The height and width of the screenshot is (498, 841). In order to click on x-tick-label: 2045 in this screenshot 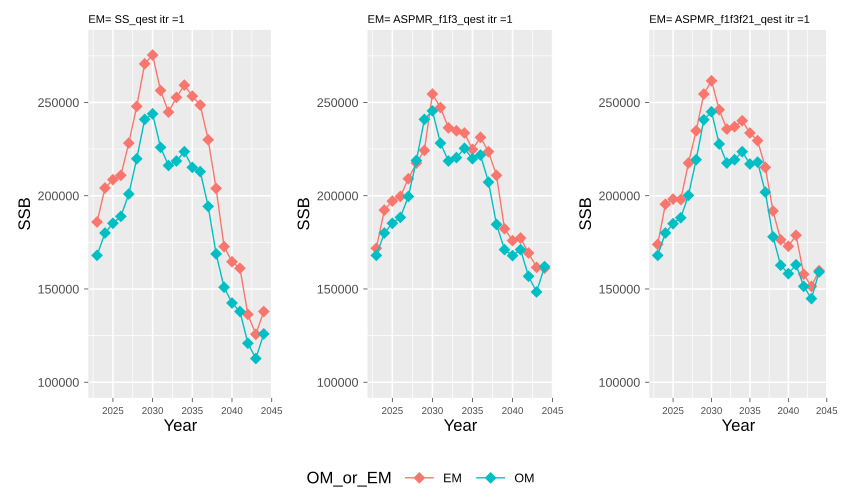, I will do `click(271, 410)`.